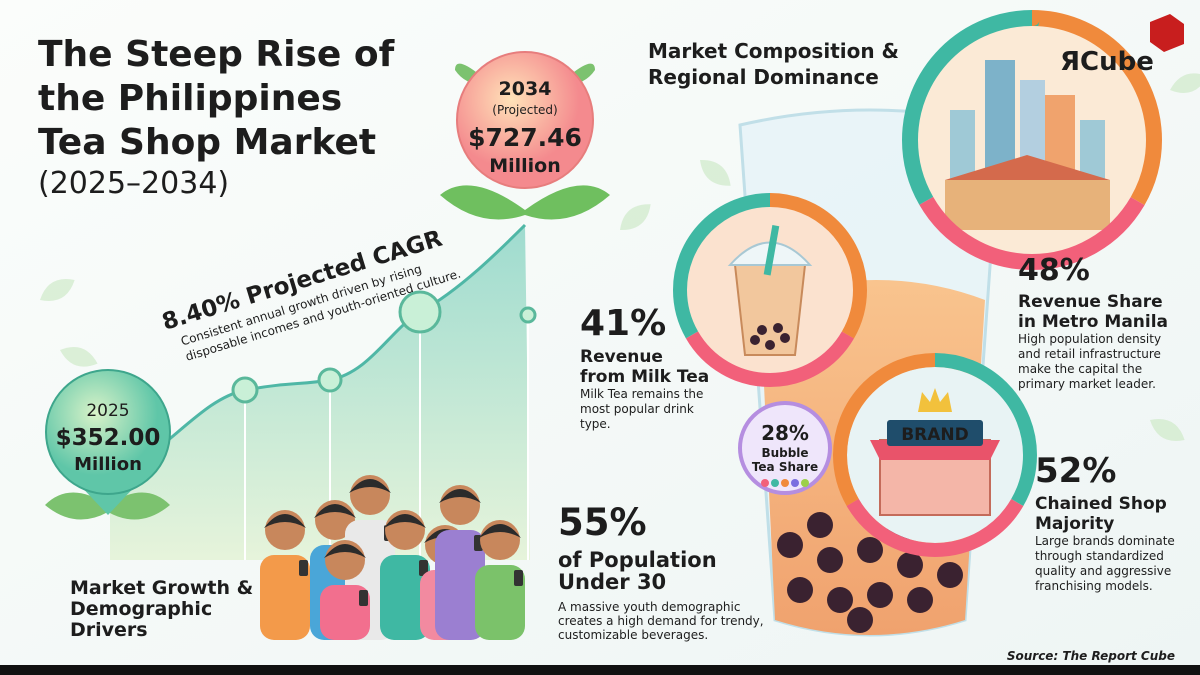 The width and height of the screenshot is (1200, 675). What do you see at coordinates (771, 250) in the screenshot?
I see `straw` at bounding box center [771, 250].